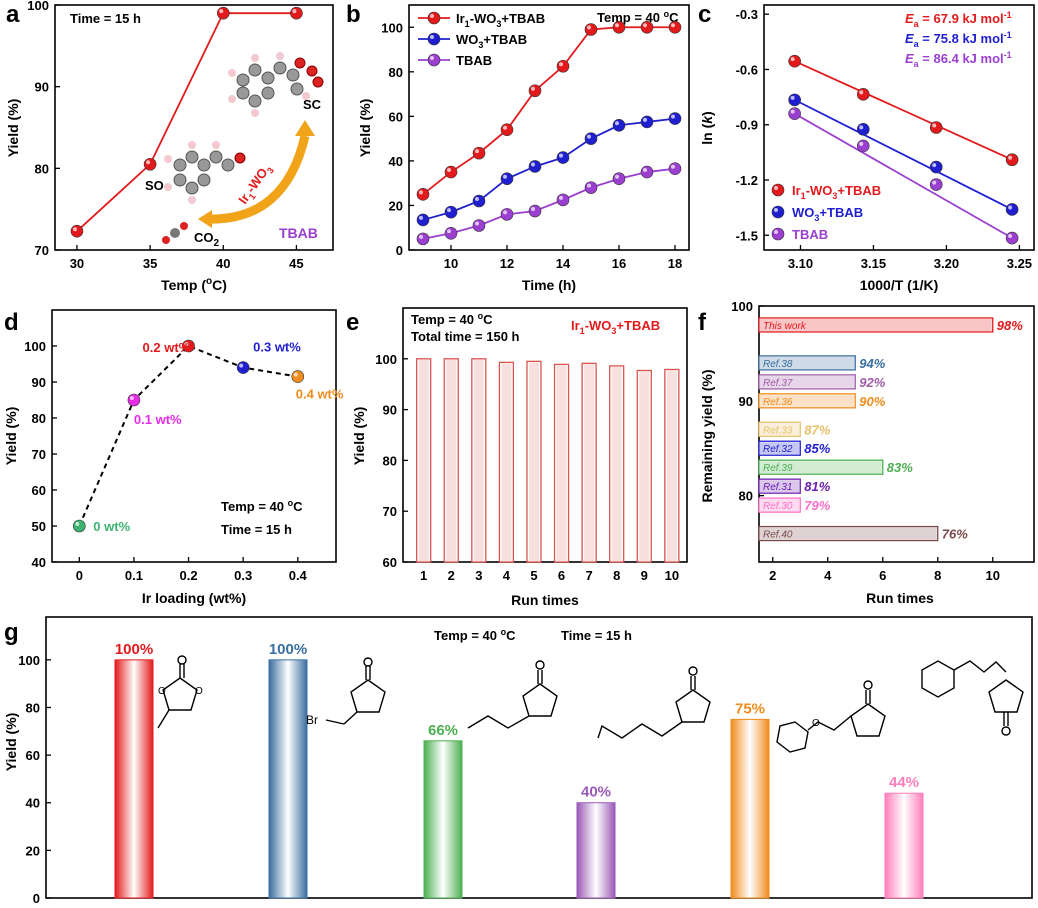 The image size is (1038, 908). What do you see at coordinates (865, 441) in the screenshot?
I see `axis-ticks-f: 2 4 6 8 10 80 90 100` at bounding box center [865, 441].